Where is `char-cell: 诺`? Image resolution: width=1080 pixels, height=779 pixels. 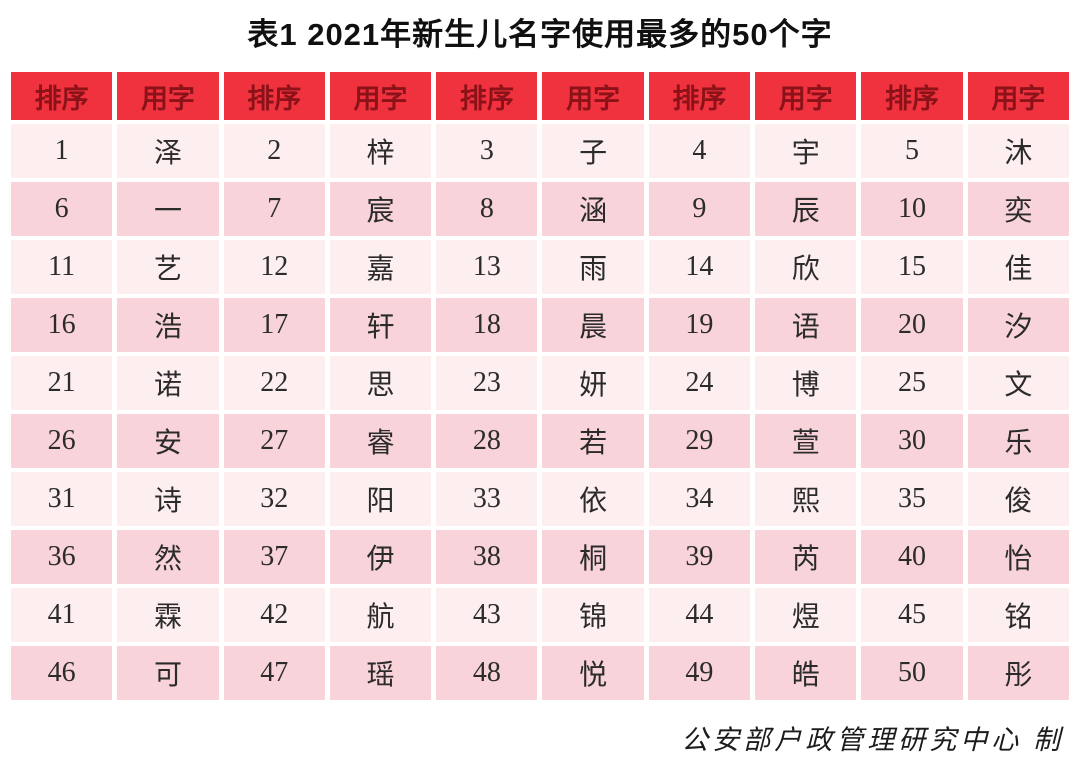
char-cell: 诺 is located at coordinates (168, 383).